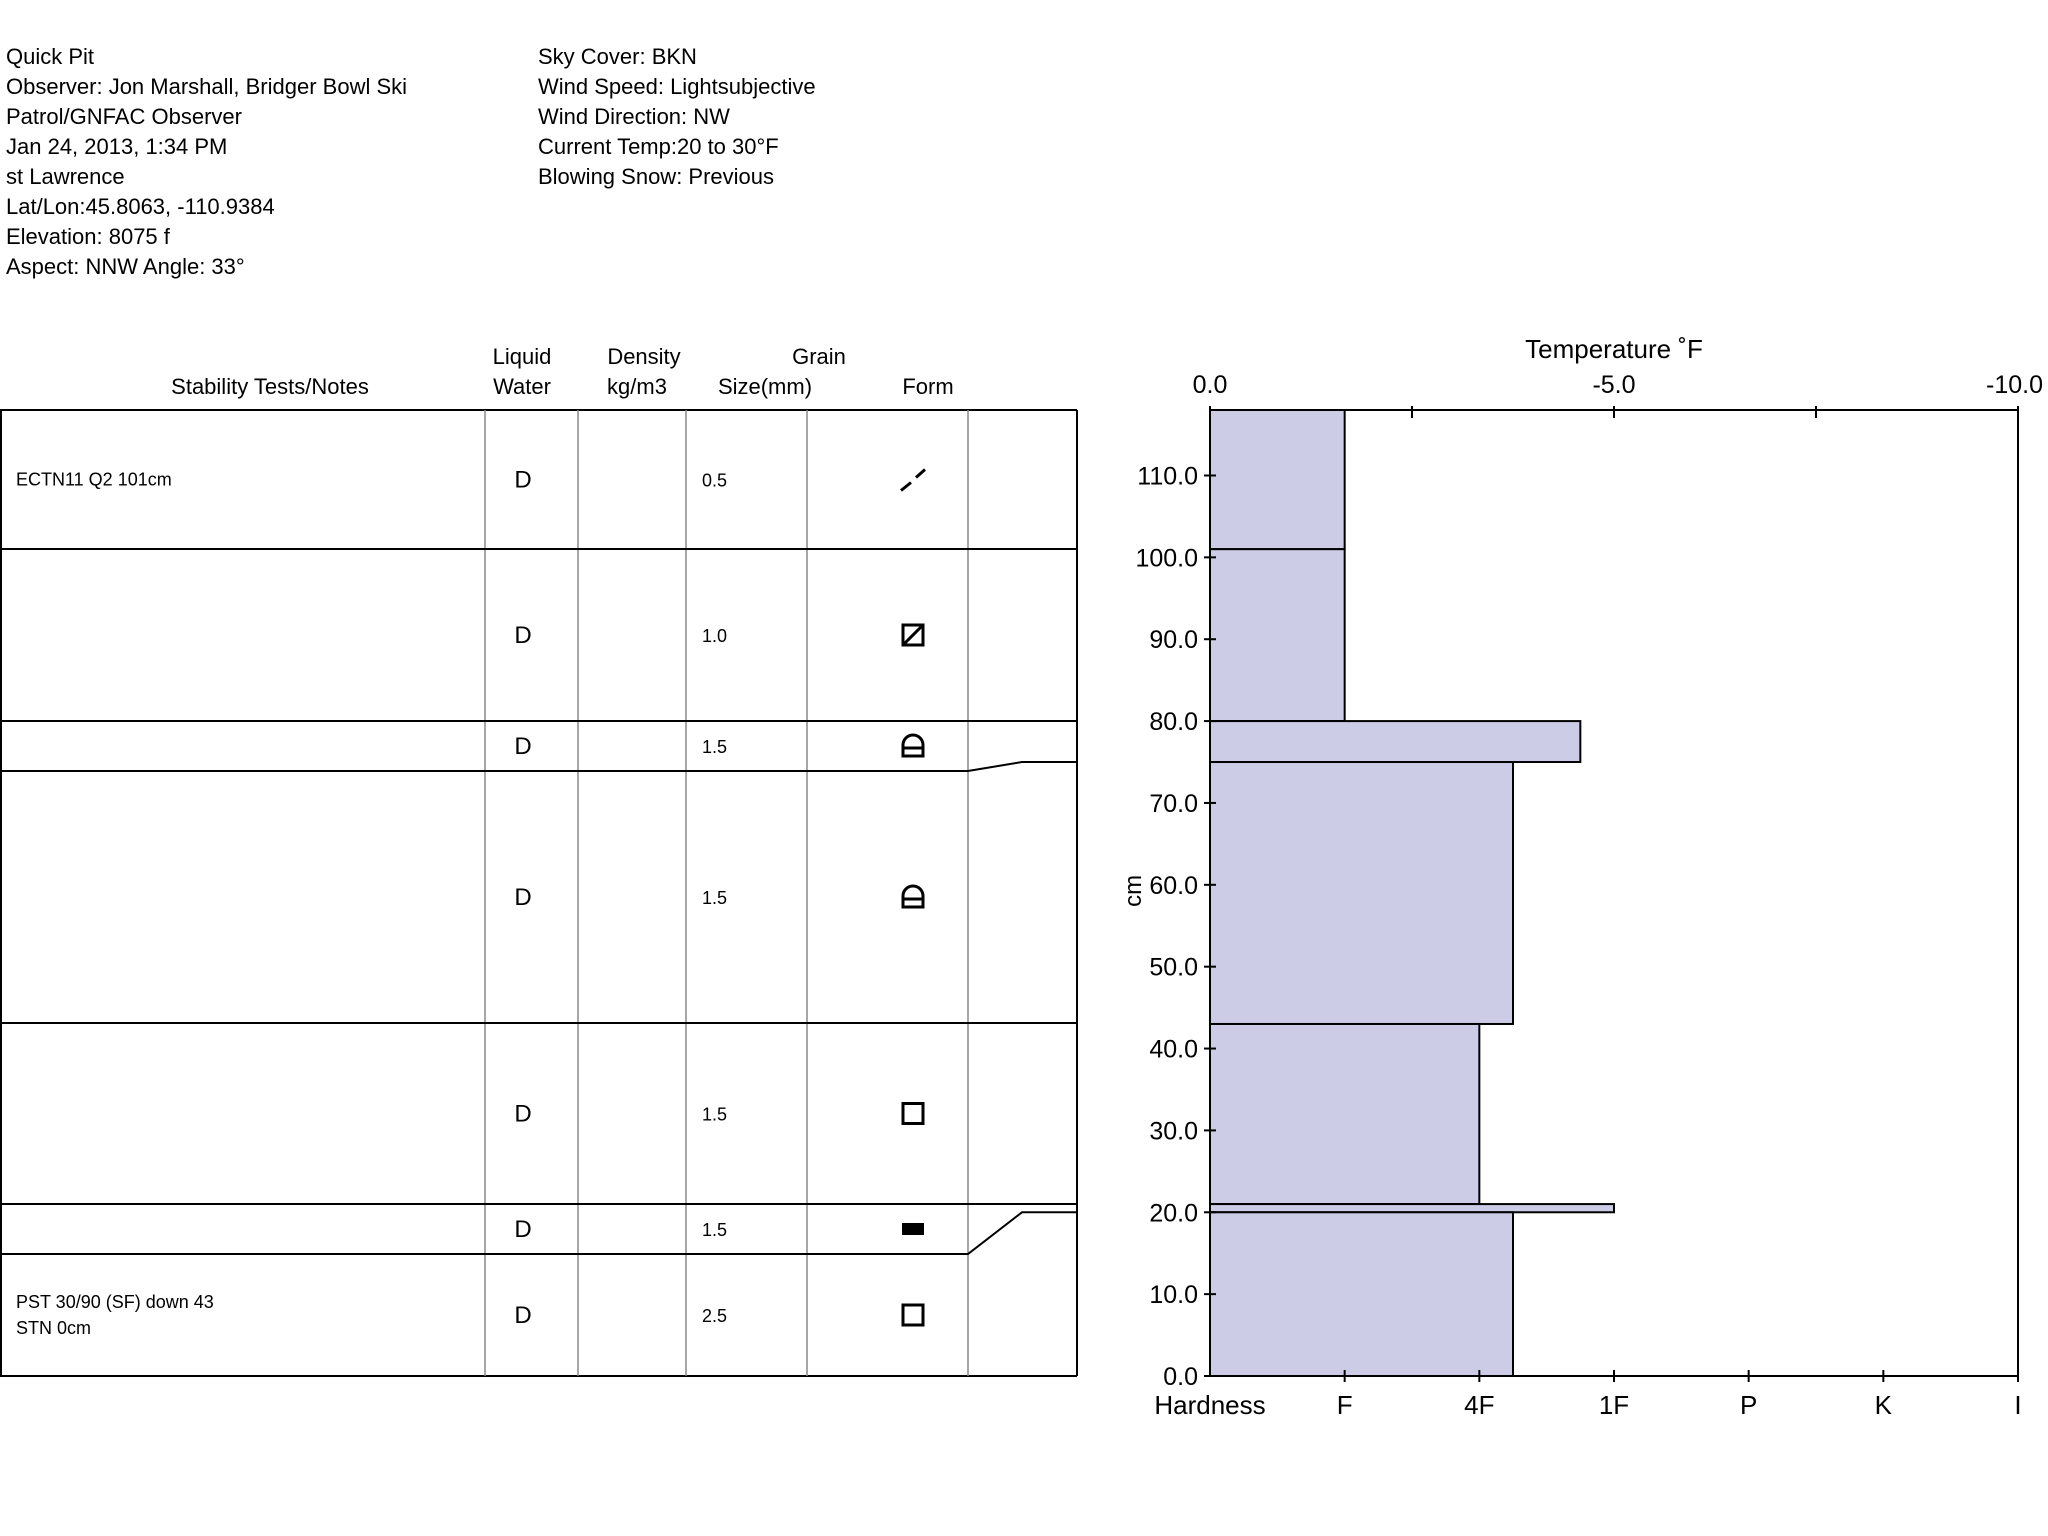  What do you see at coordinates (50, 56) in the screenshot?
I see `pit-info-line: Quick Pit` at bounding box center [50, 56].